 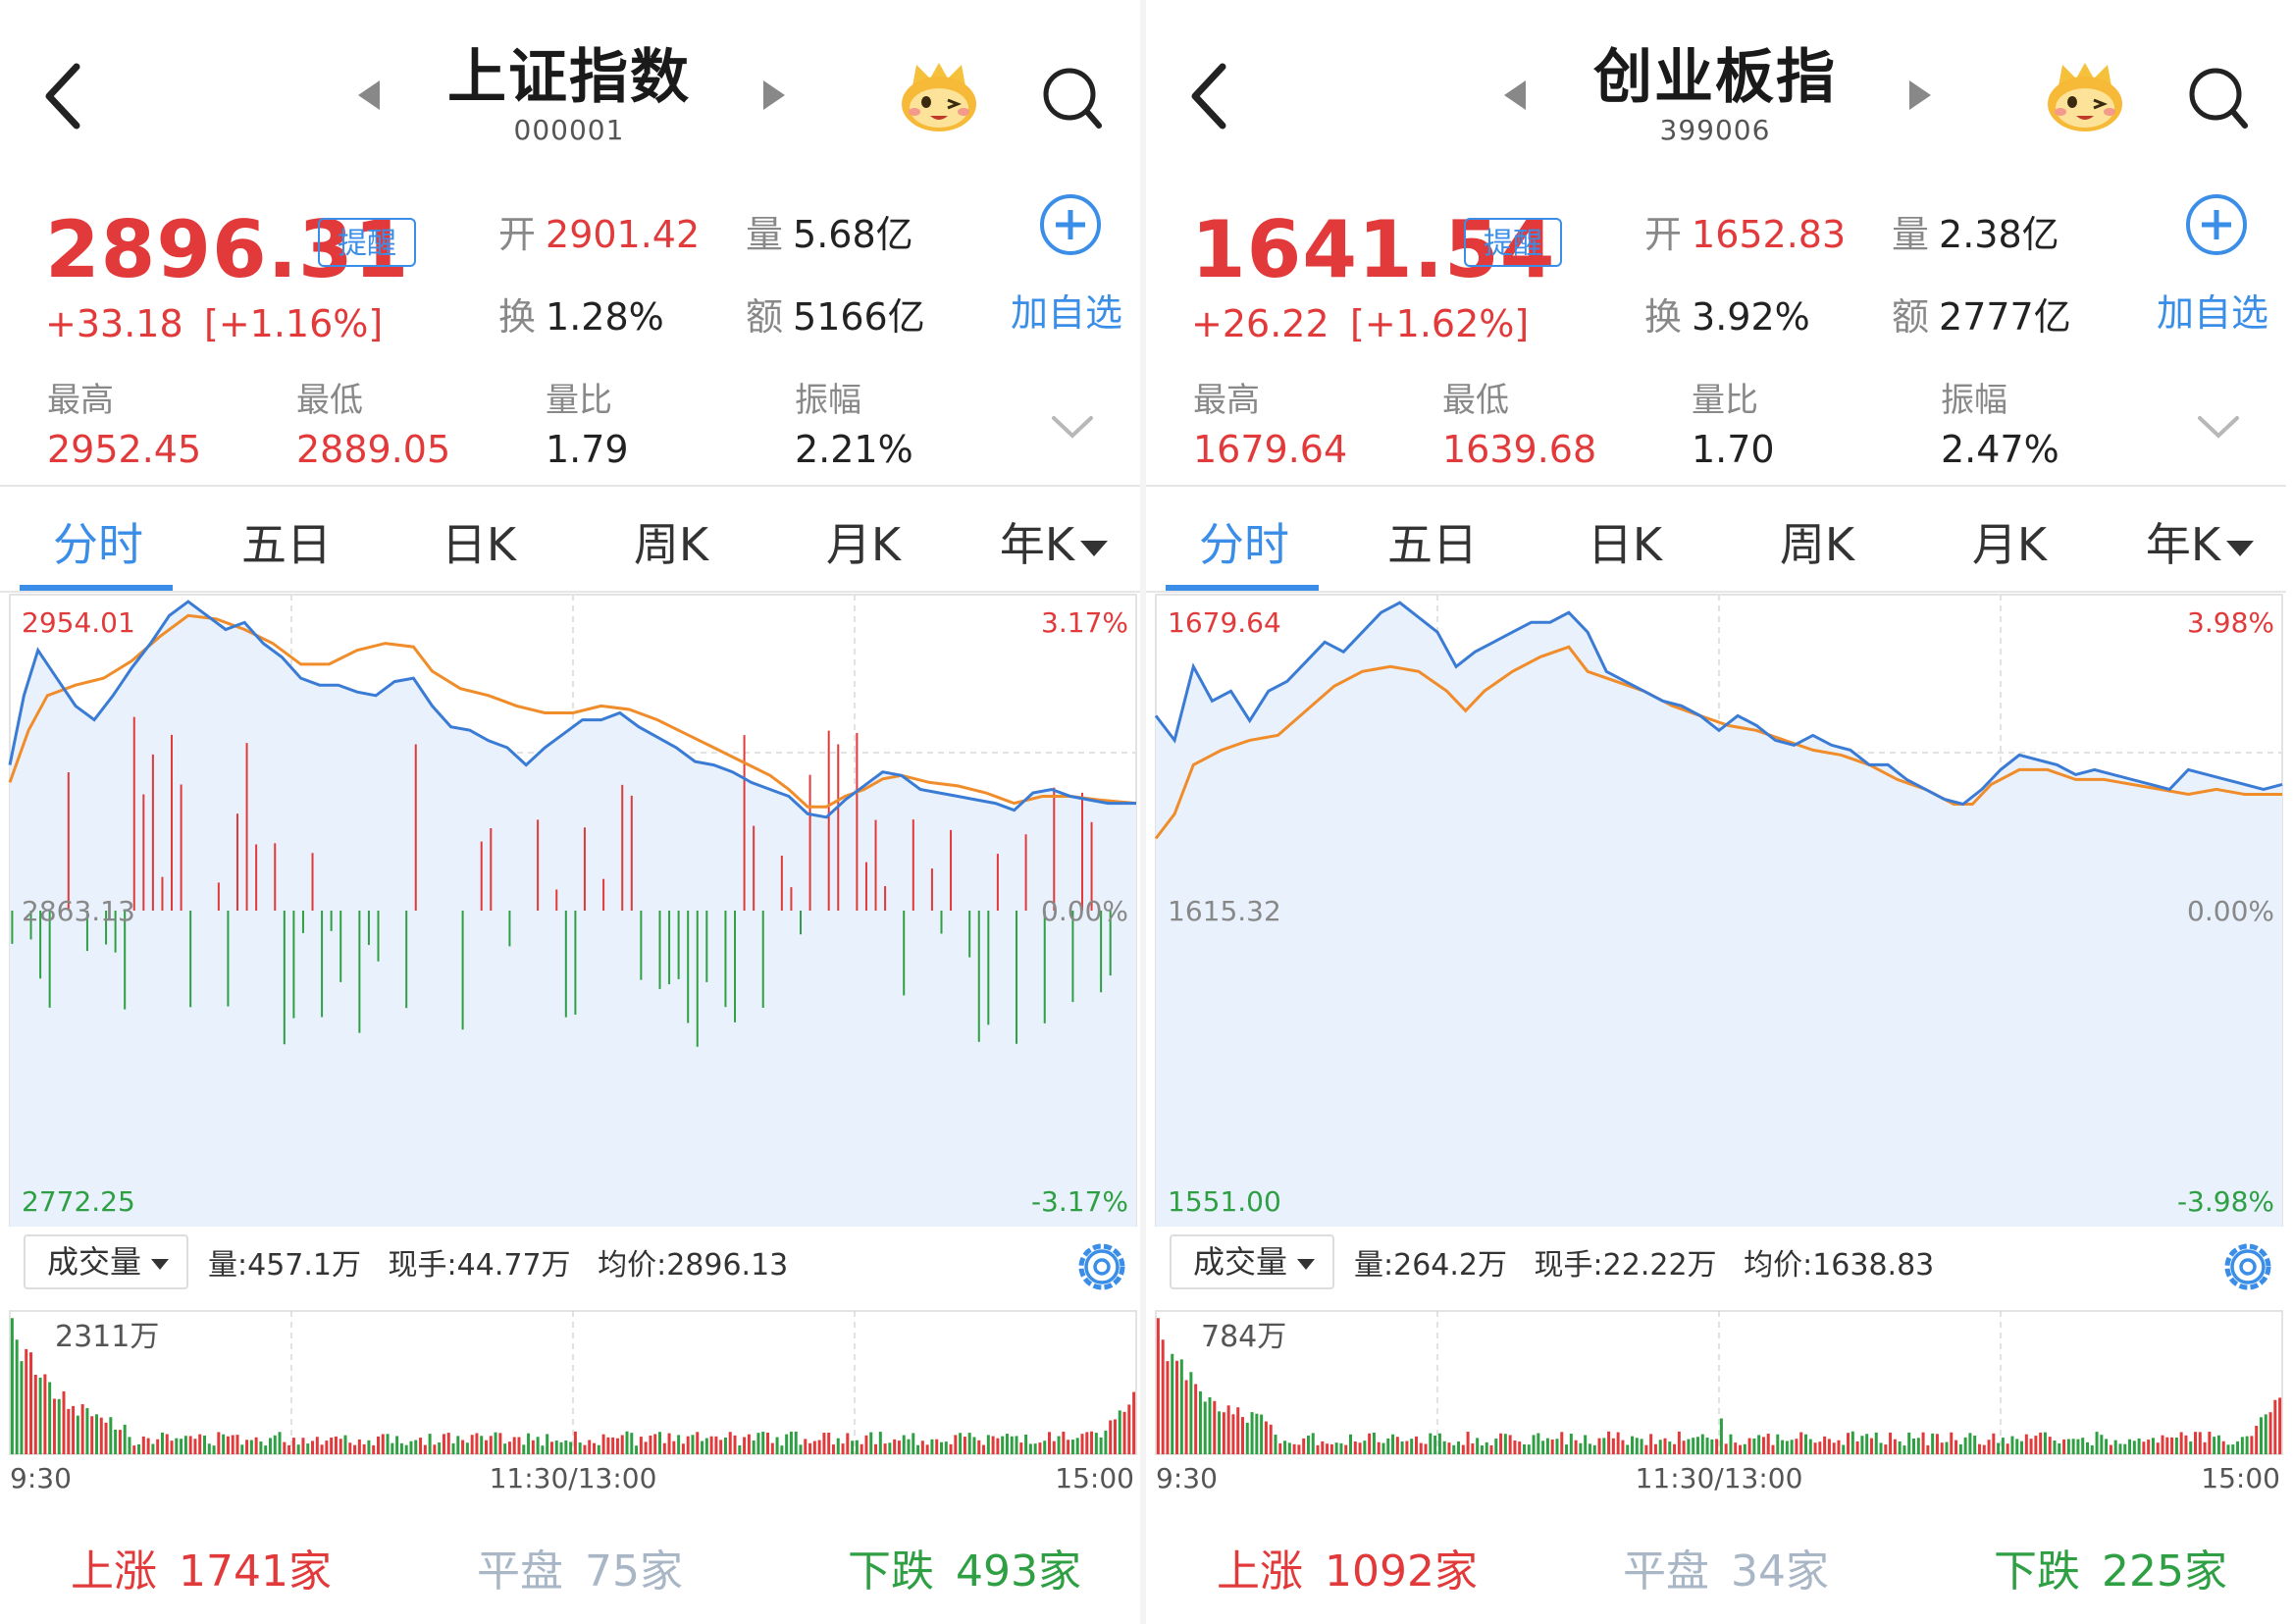 I want to click on low-value: 2889.05, so click(x=373, y=449).